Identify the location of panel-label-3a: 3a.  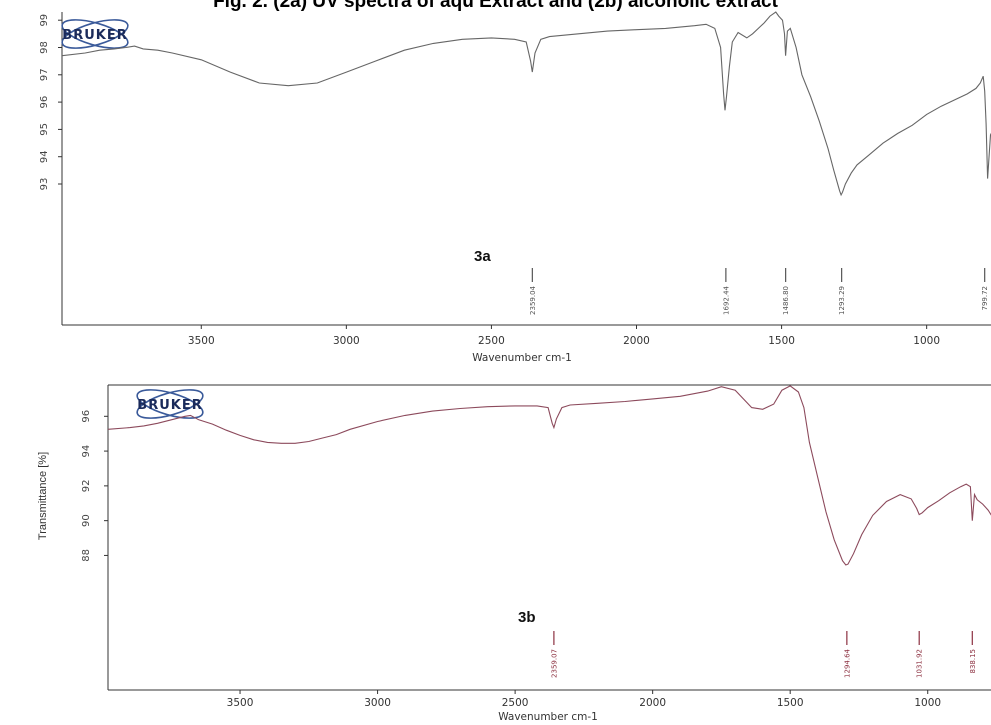
(482, 256).